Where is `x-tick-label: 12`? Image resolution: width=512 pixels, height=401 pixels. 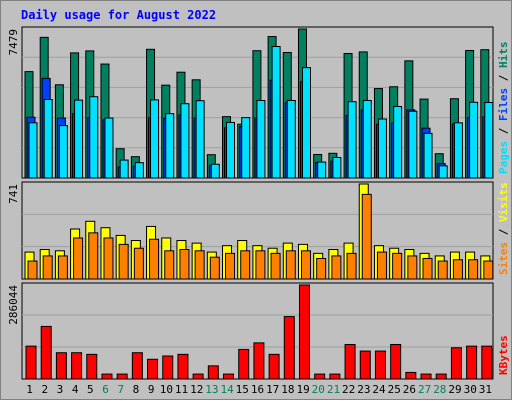
x-tick-label: 12 is located at coordinates (196, 389).